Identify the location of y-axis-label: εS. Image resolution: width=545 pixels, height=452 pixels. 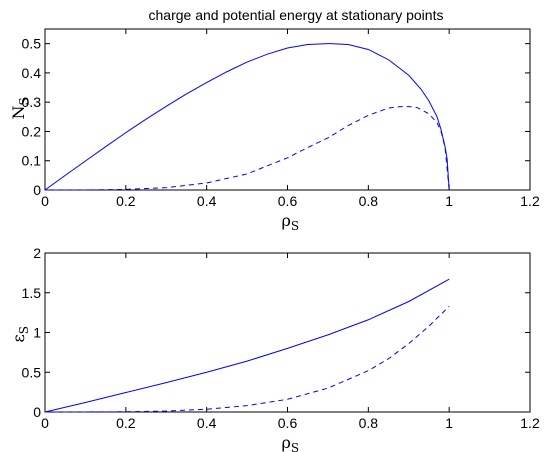
(20, 334).